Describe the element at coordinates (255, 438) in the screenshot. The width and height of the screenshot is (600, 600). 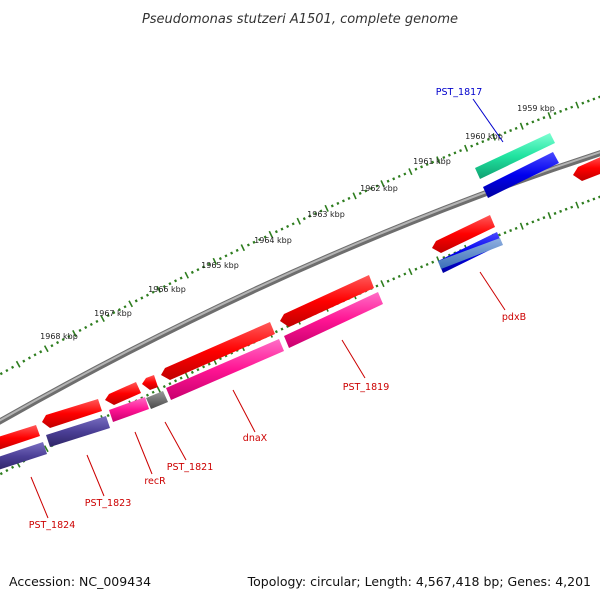
I see `gene-label-dnaX: dnaX` at that location.